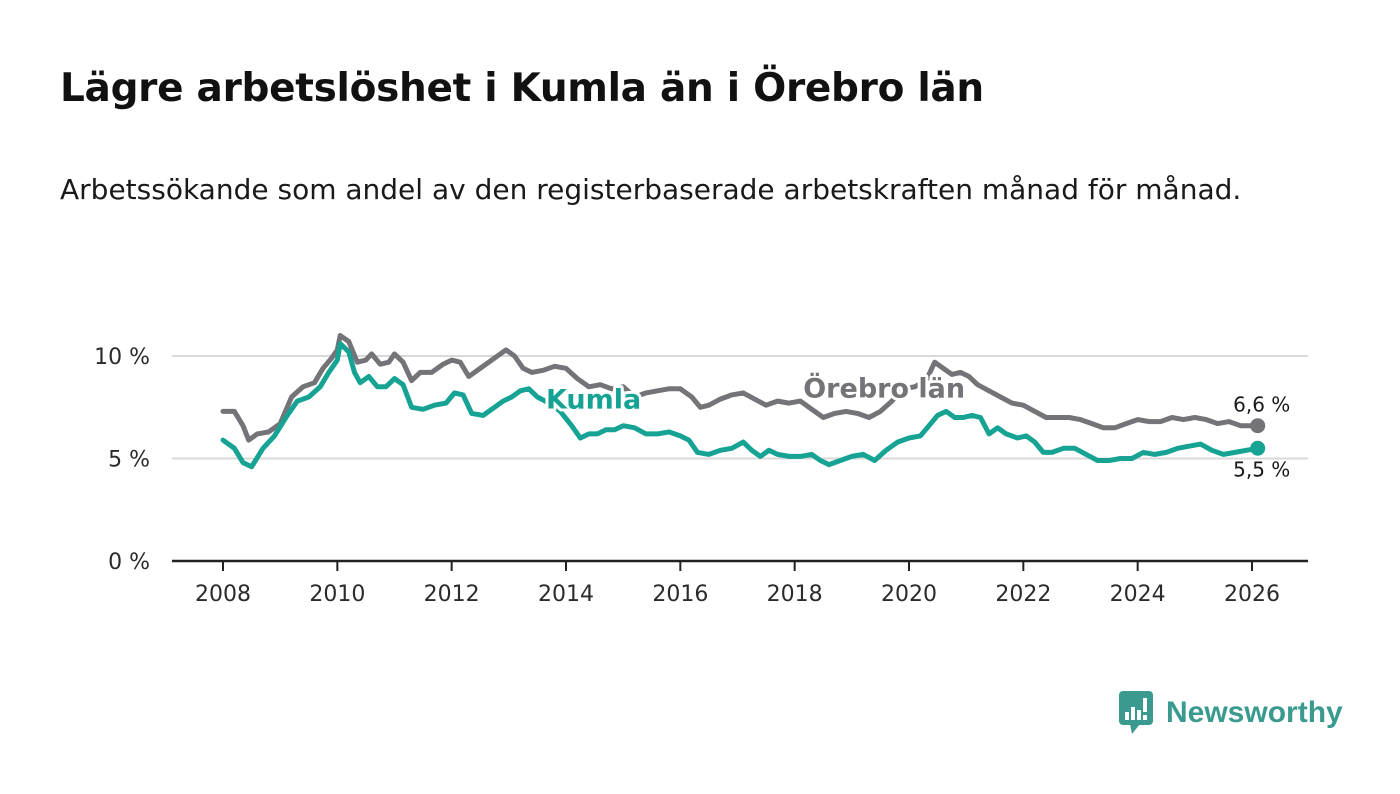 Image resolution: width=1400 pixels, height=794 pixels. Describe the element at coordinates (909, 594) in the screenshot. I see `x-tick-label: 2020` at that location.